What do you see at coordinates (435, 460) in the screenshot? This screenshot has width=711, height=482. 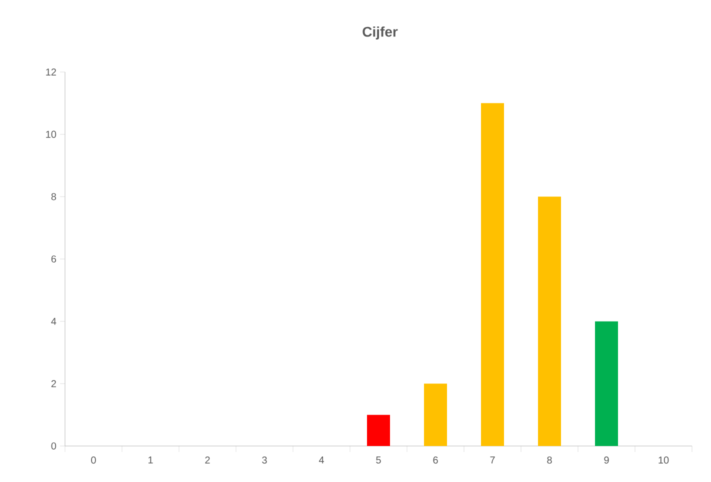 I see `x-tick-label: 6` at bounding box center [435, 460].